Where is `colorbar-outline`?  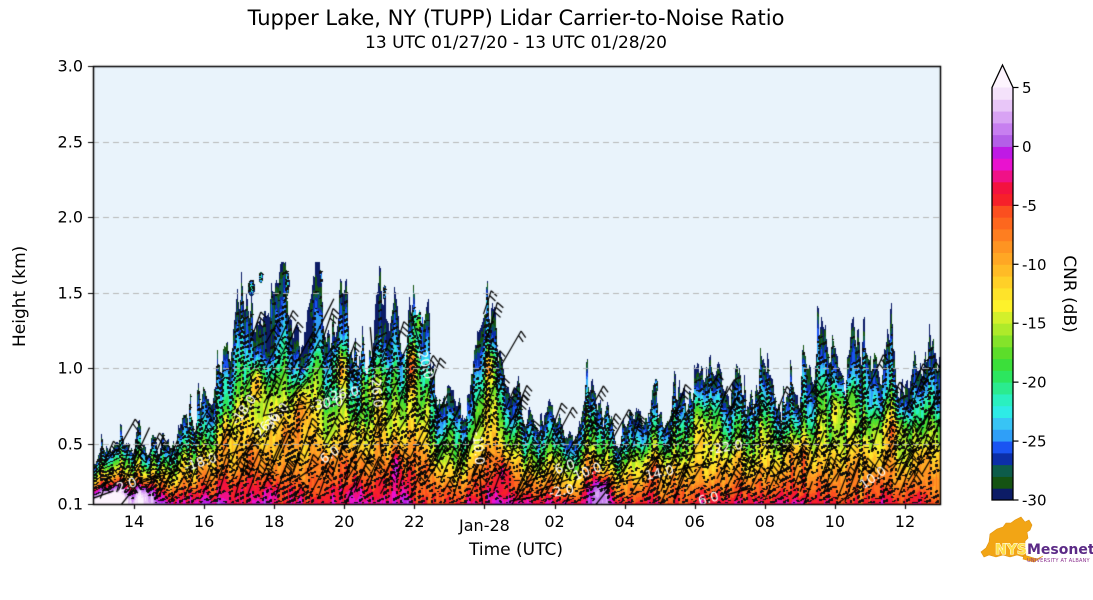
colorbar-outline is located at coordinates (1002, 282).